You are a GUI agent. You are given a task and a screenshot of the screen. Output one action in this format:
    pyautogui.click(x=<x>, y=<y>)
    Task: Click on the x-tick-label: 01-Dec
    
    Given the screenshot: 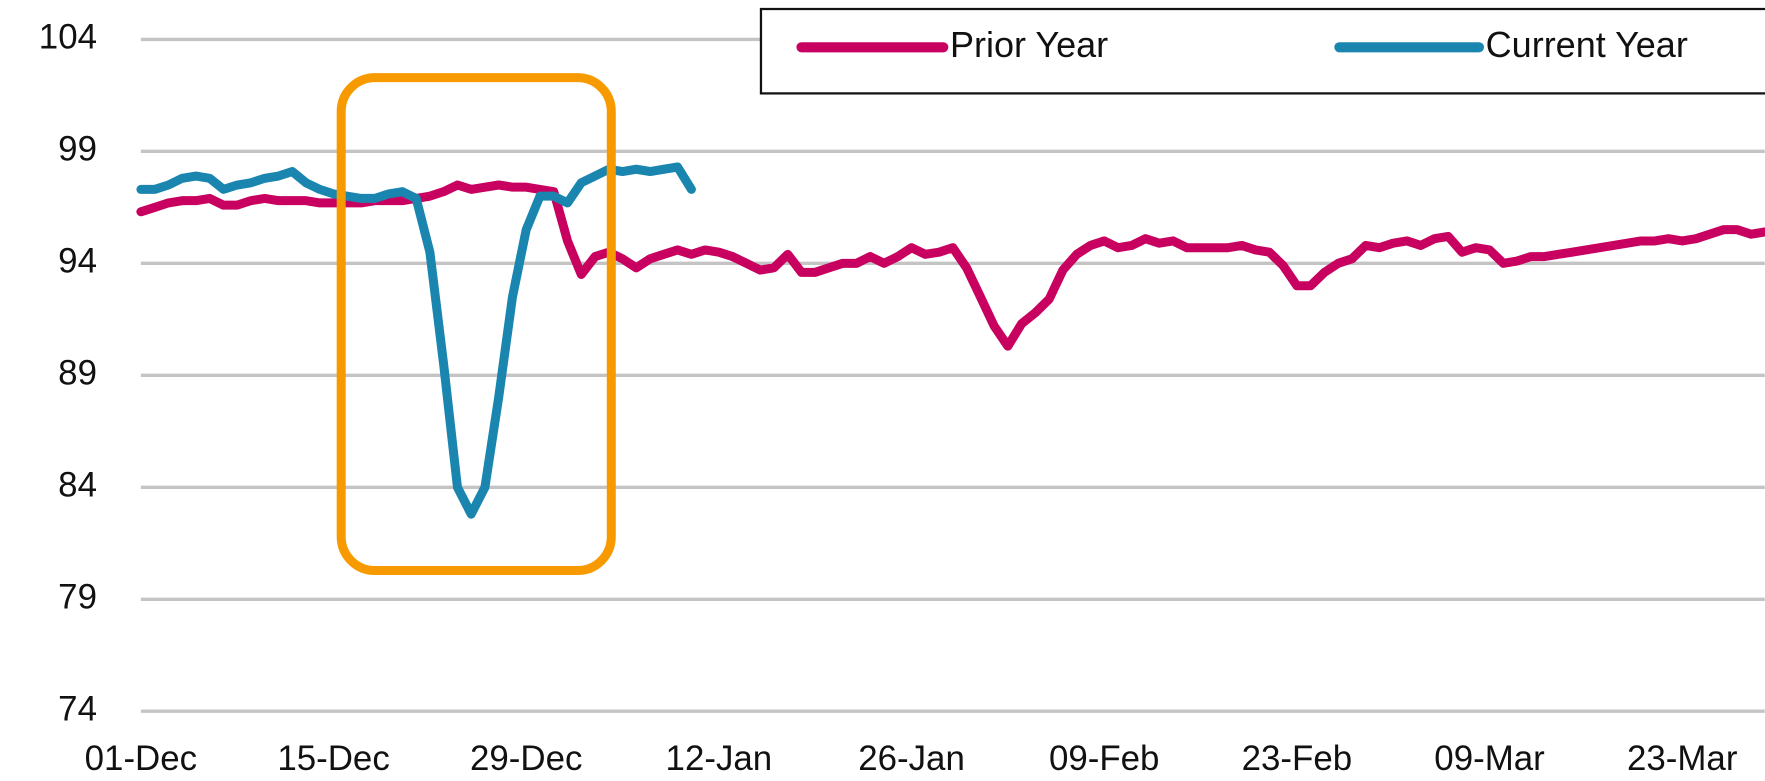 What is the action you would take?
    pyautogui.click(x=141, y=758)
    